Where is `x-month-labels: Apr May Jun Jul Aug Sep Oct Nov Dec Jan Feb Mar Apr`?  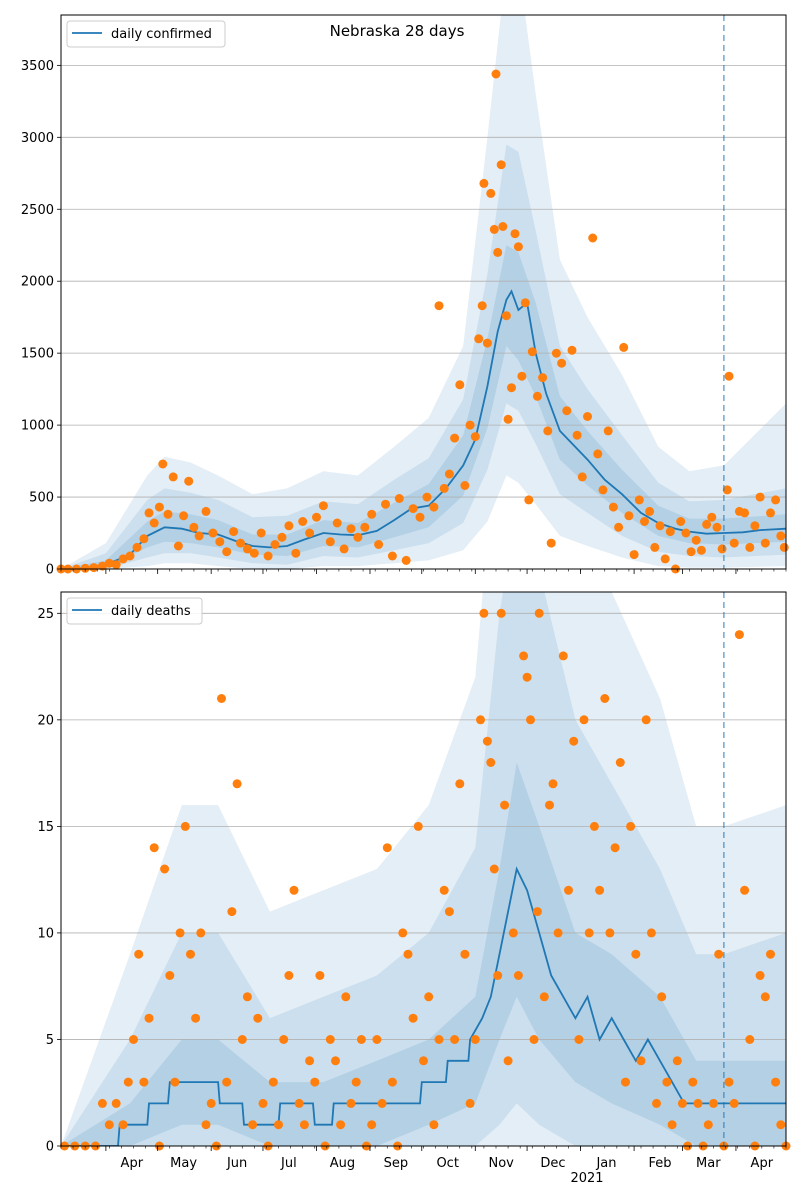
x-month-labels: Apr May Jun Jul Aug Sep Oct Nov Dec Jan Feb Mar Apr is located at coordinates (447, 1163).